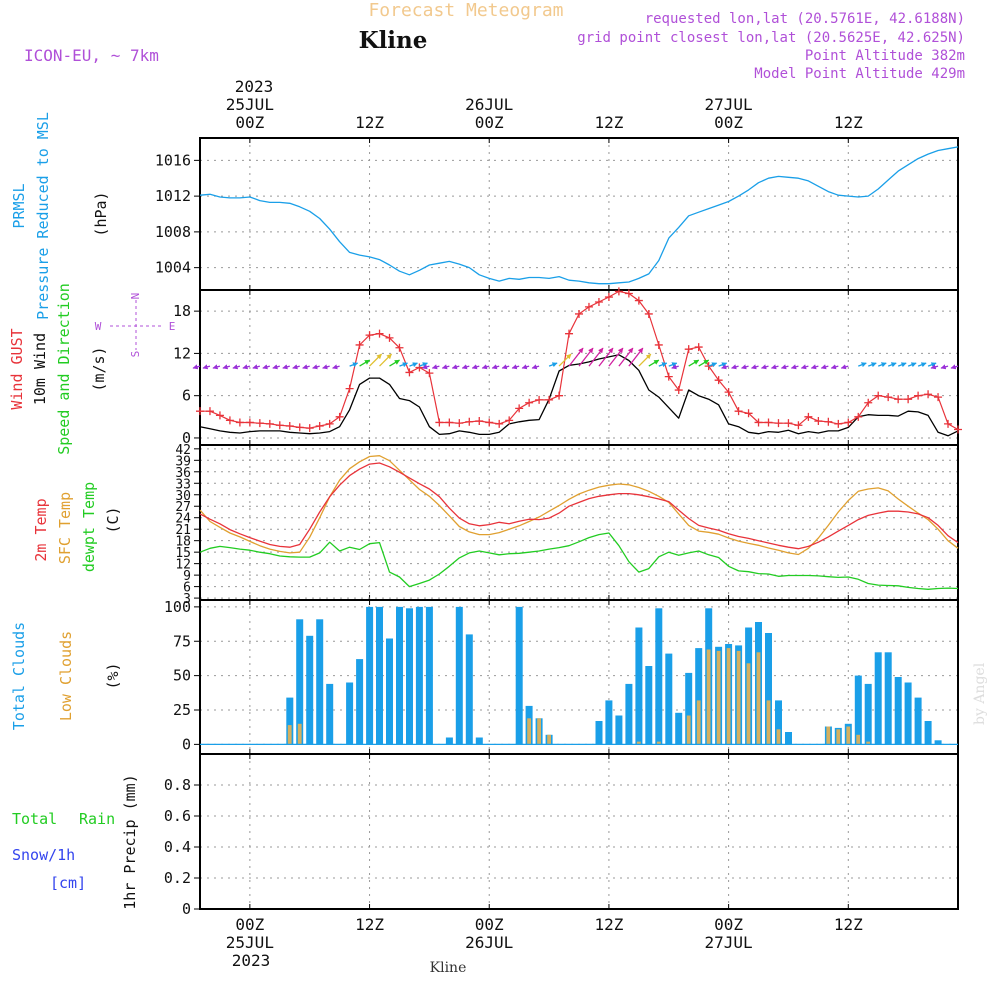 This screenshot has height=1000, width=1000. I want to click on clouds-ytick-label: 100, so click(177, 607).